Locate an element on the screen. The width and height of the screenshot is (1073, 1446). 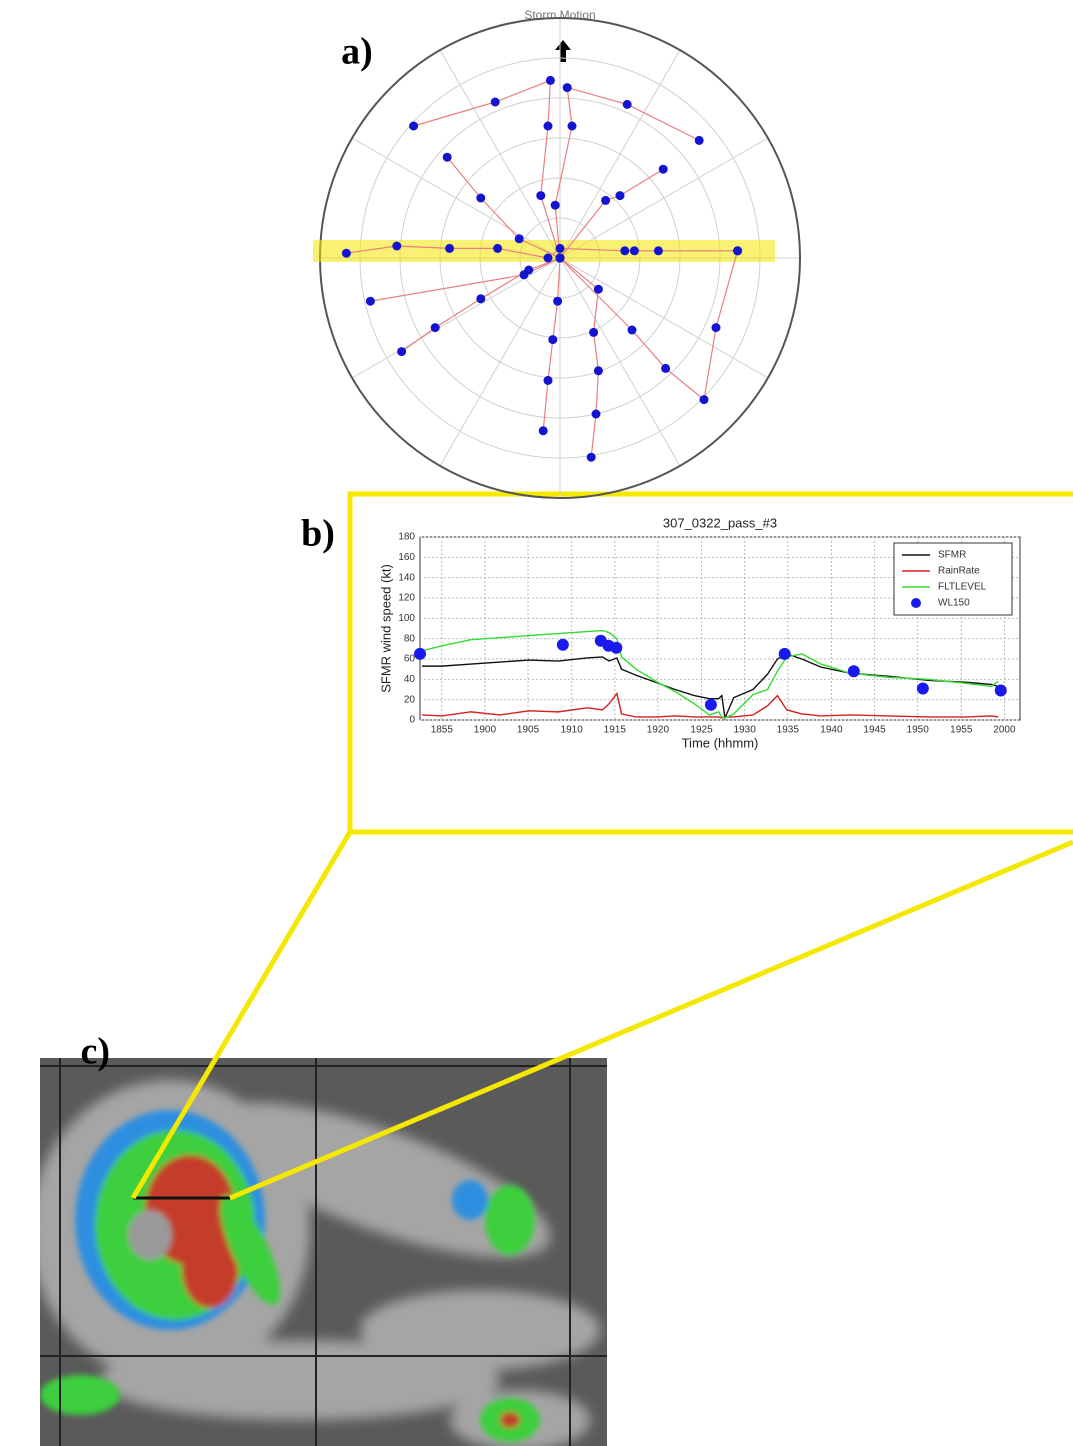
x-tick-label: 1950 is located at coordinates (918, 730).